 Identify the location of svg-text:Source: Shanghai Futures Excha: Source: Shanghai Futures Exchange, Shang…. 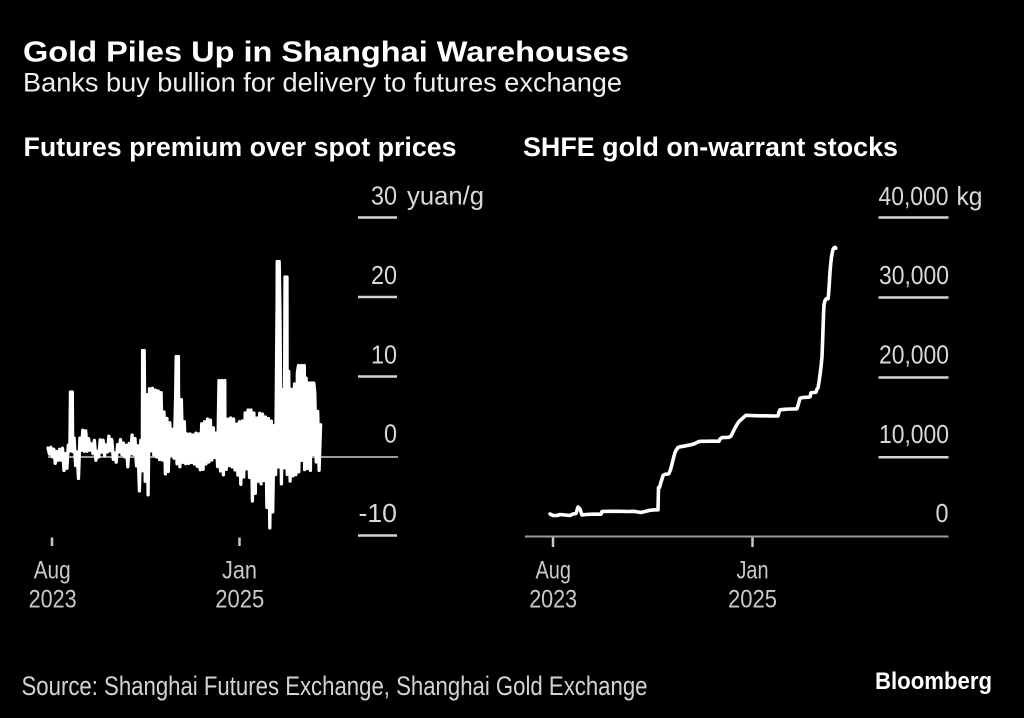
(335, 686).